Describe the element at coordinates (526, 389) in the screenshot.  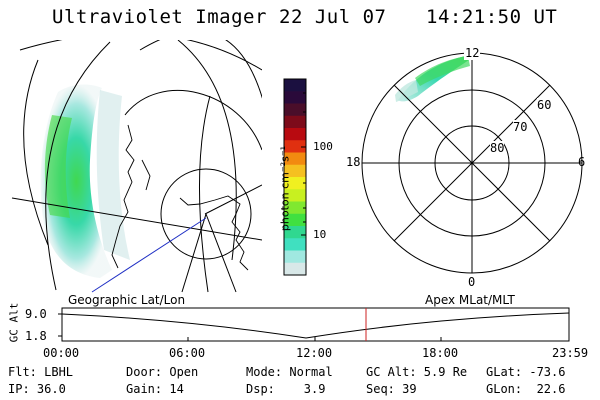
I see `status-glon: GLon: 22.6` at that location.